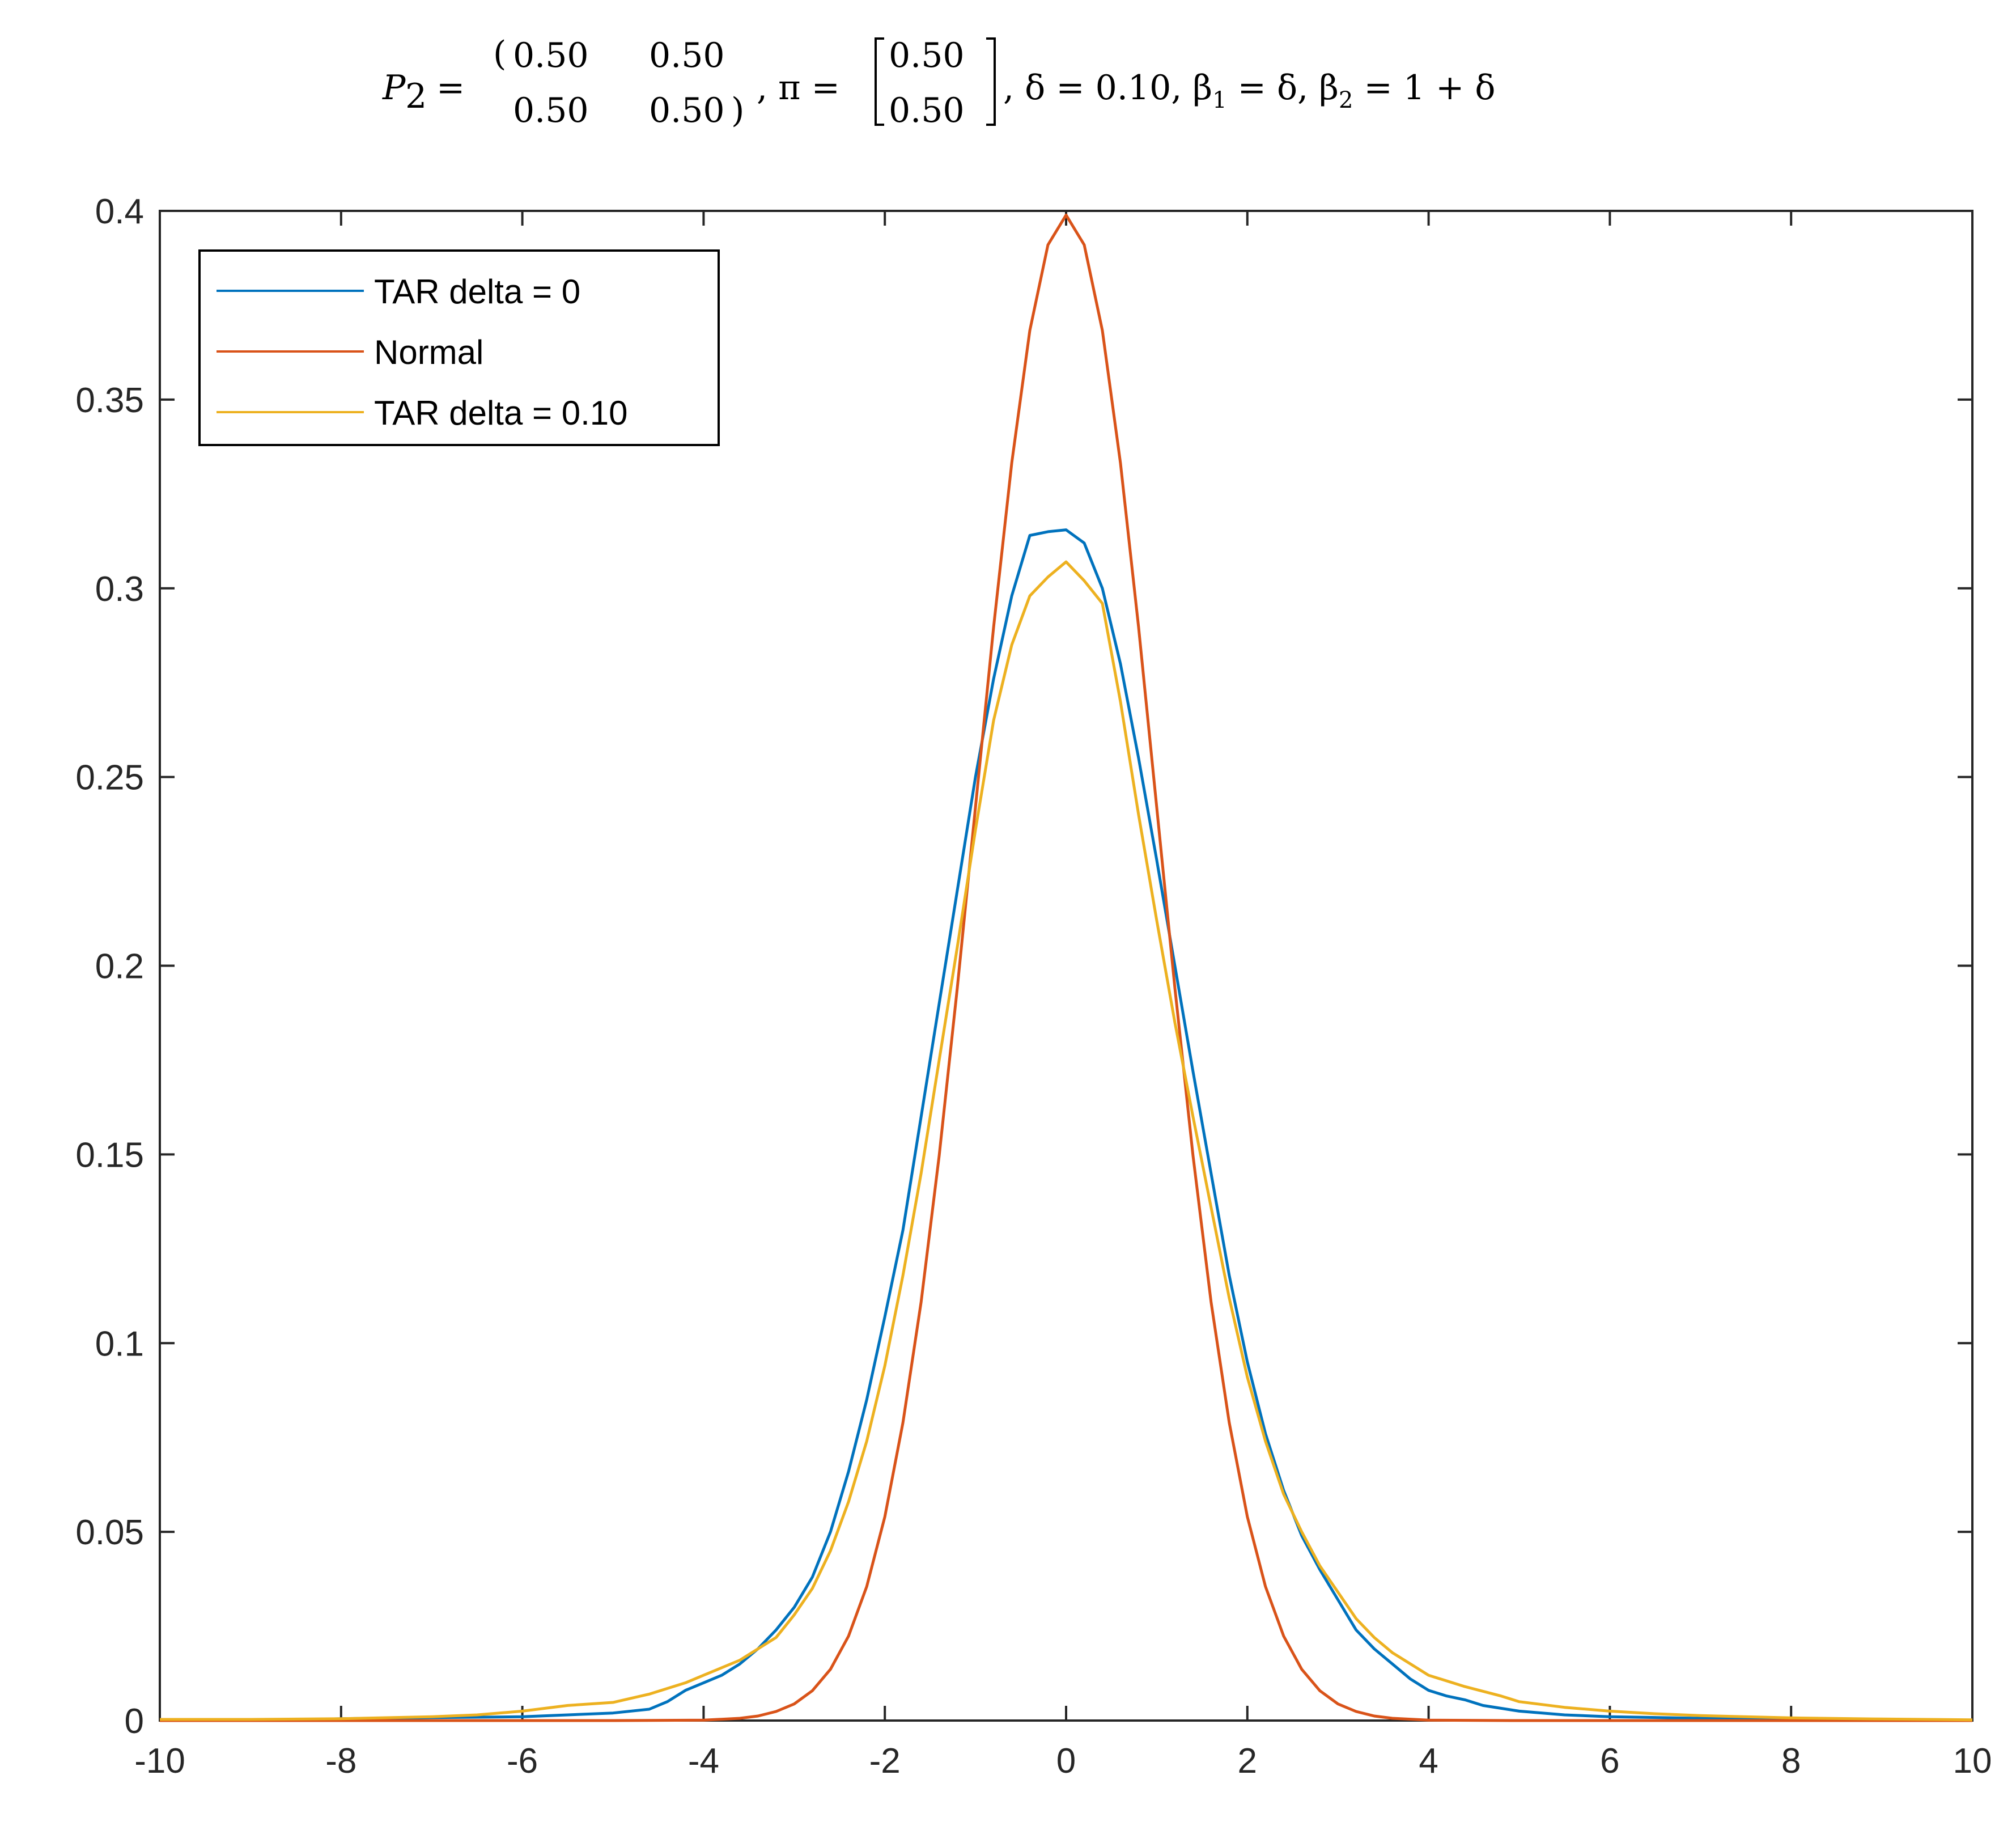  I want to click on title-paren-left: (, so click(500, 54).